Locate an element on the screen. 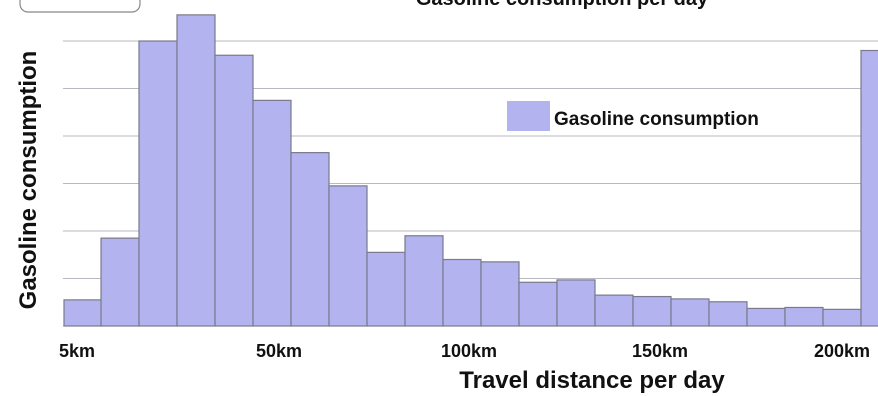 The width and height of the screenshot is (878, 396). bar-60km is located at coordinates (310, 239).